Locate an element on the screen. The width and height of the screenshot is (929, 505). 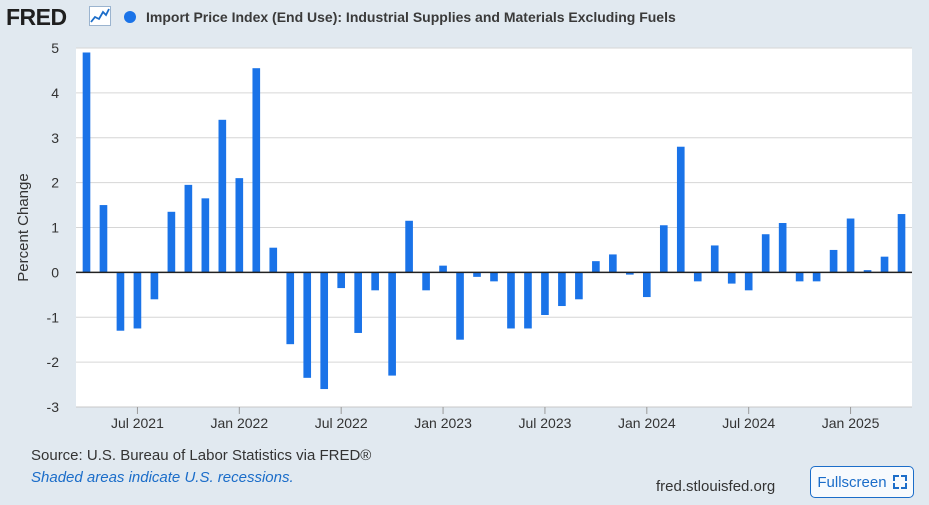
x-tick-label: Jul 2022 is located at coordinates (341, 423).